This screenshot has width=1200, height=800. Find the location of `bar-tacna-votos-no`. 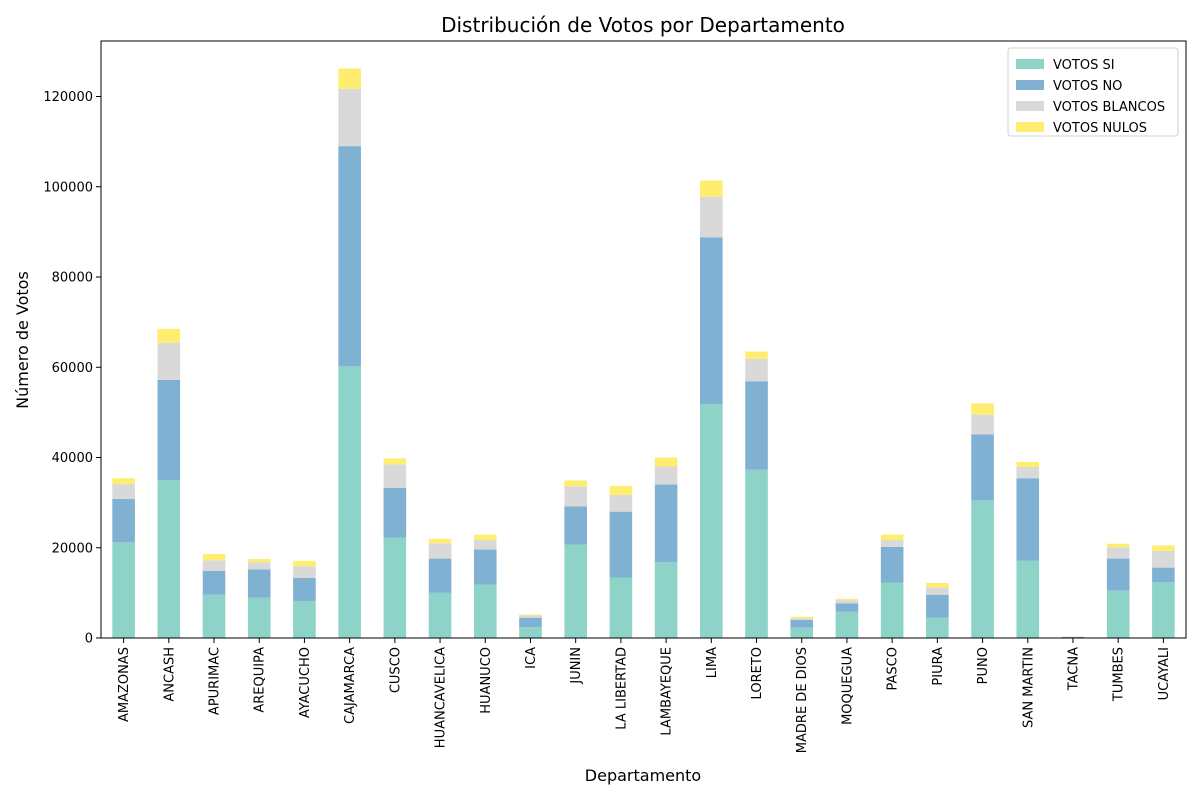

bar-tacna-votos-no is located at coordinates (1073, 637).